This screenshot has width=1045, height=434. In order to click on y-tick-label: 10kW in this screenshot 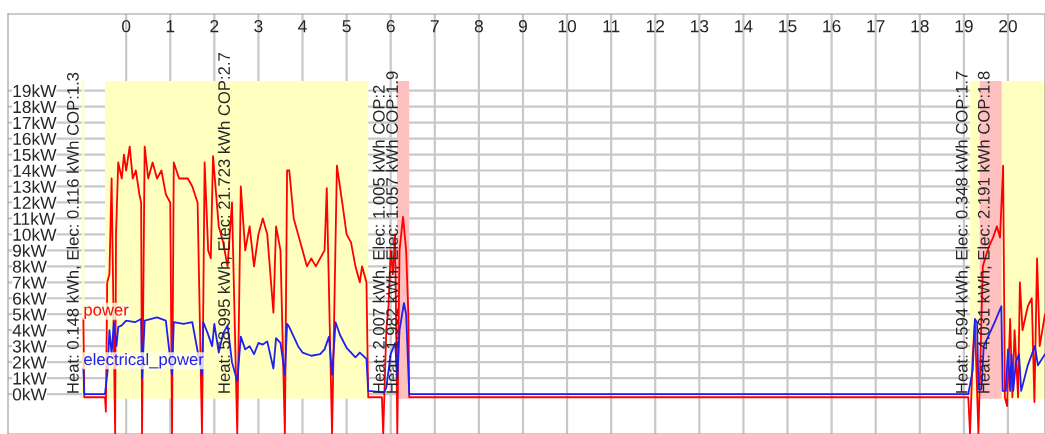, I will do `click(35, 234)`.